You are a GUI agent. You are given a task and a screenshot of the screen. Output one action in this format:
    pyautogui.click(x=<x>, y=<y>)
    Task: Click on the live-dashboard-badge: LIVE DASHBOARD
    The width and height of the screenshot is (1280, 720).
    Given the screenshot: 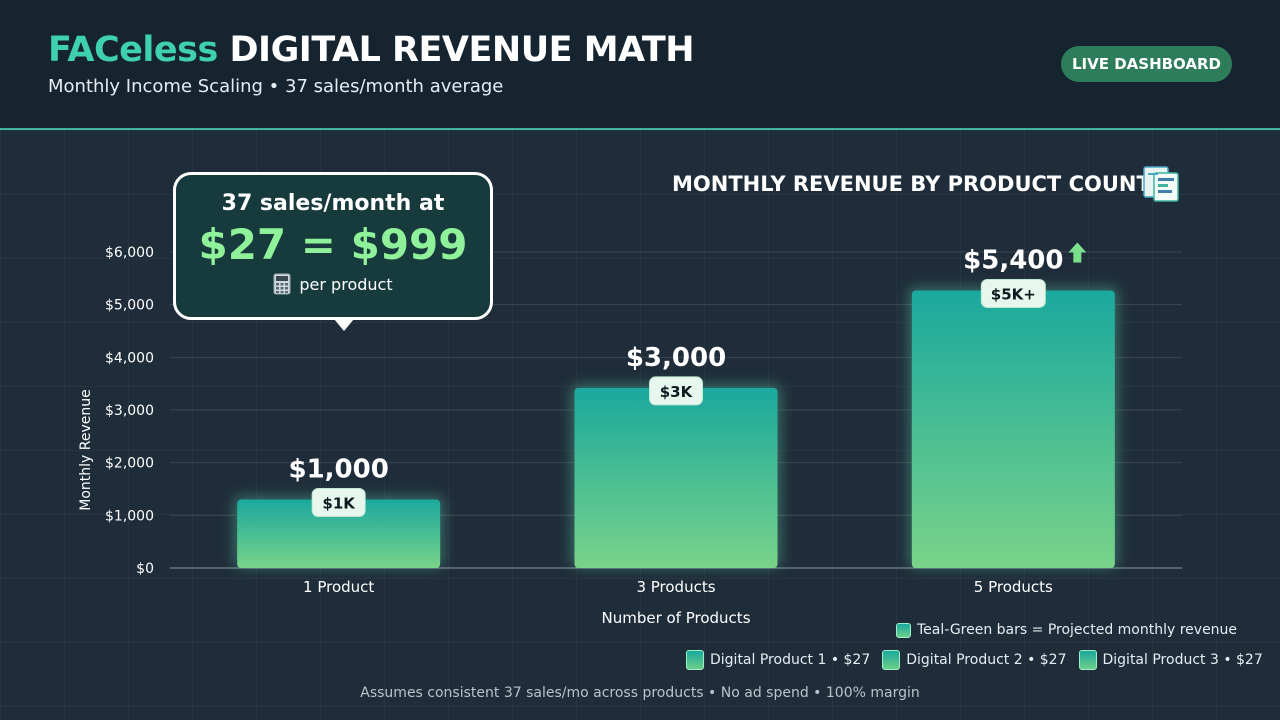 What is the action you would take?
    pyautogui.click(x=1146, y=64)
    